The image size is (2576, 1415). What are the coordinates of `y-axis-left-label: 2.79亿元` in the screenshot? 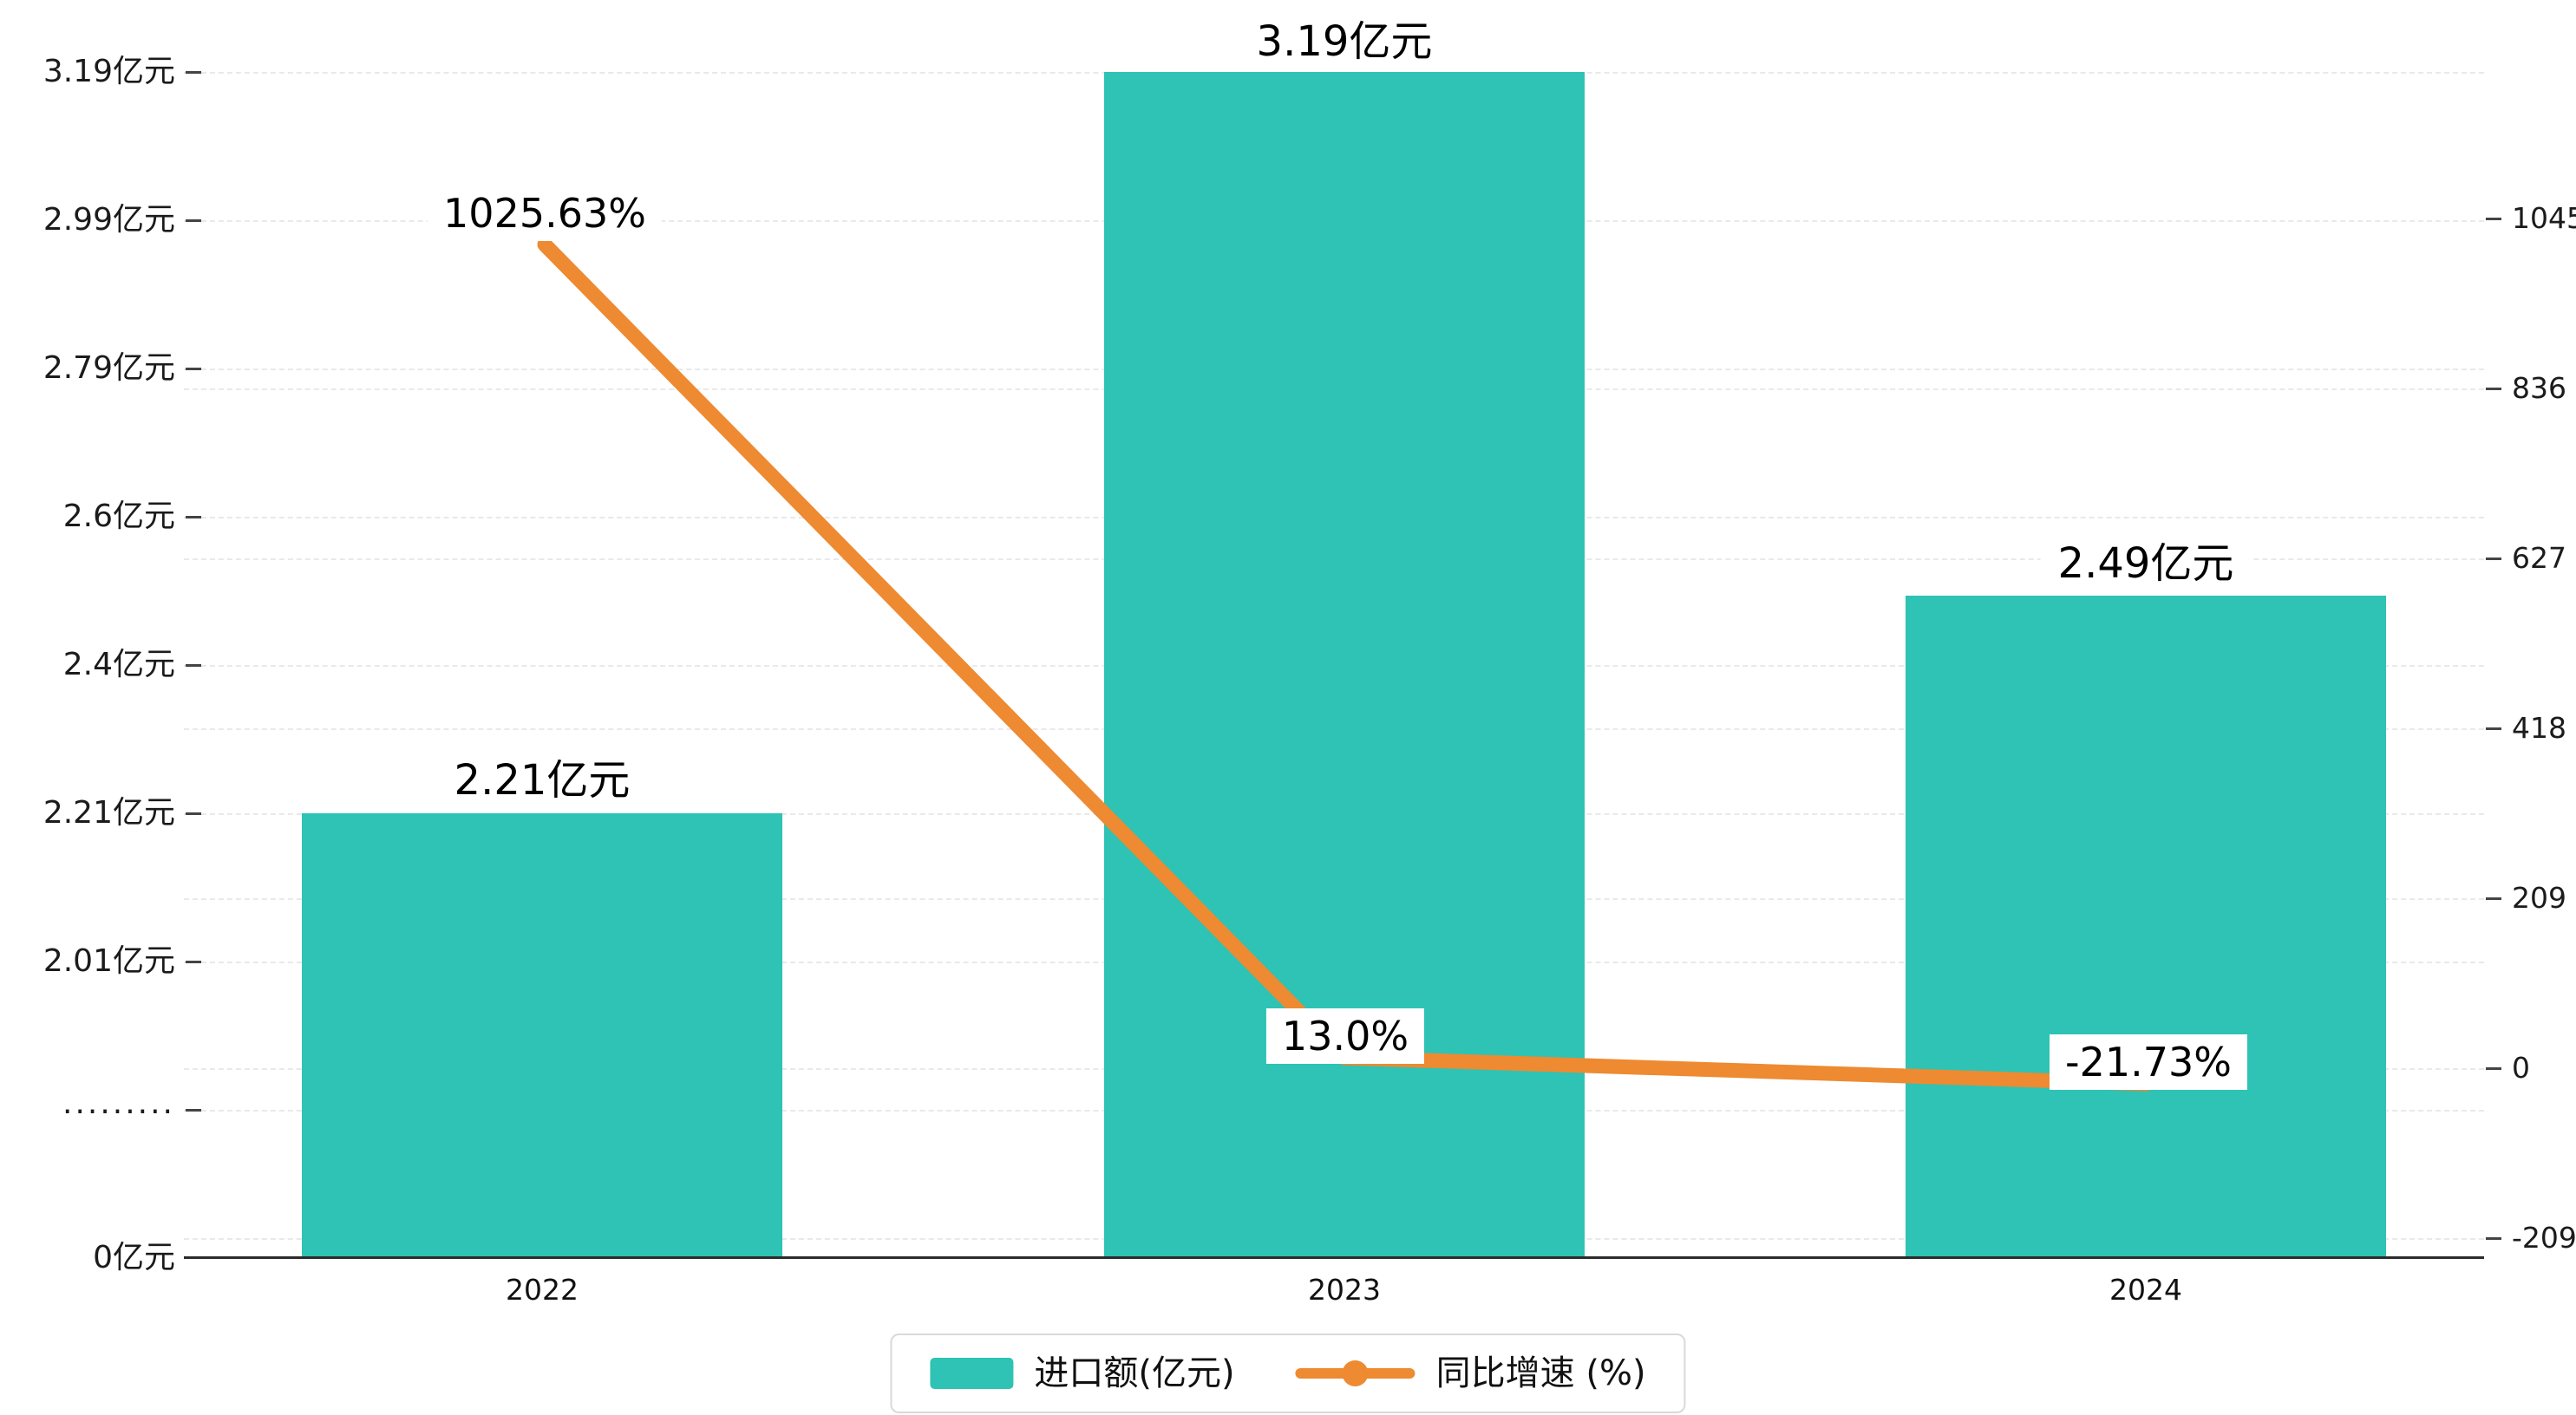 It's located at (108, 368).